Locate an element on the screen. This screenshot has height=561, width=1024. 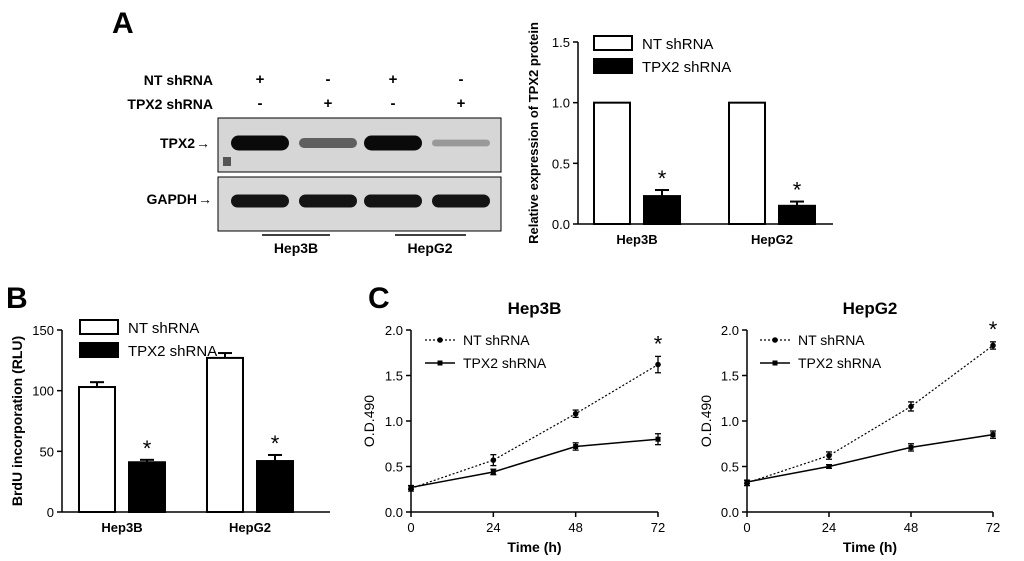
chart-b-ytick-label: 50 is located at coordinates (47, 451).